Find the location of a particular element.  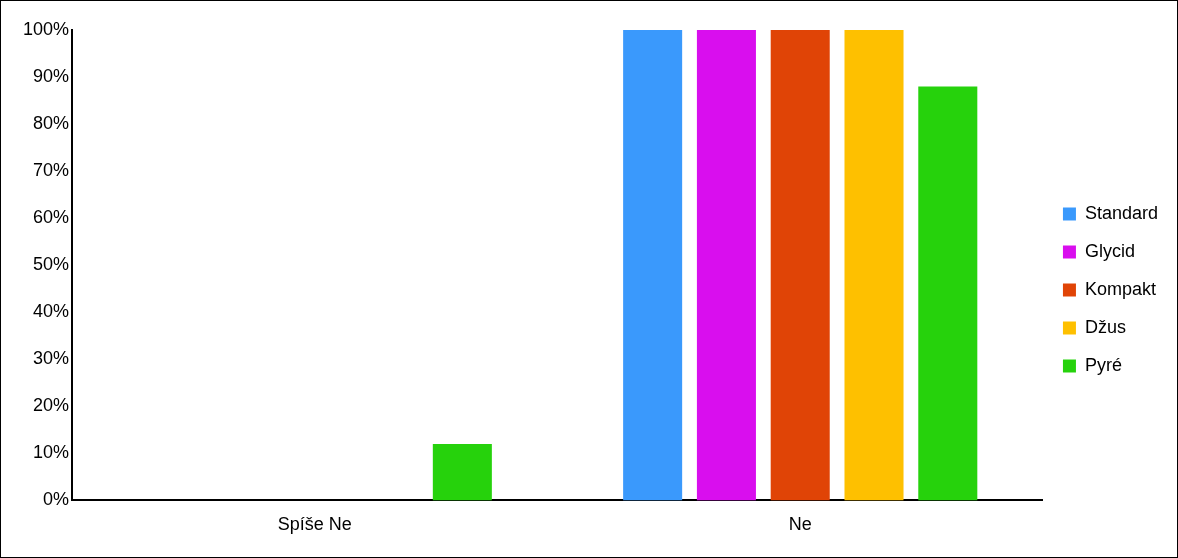

y-tick-label: 80% is located at coordinates (51, 123).